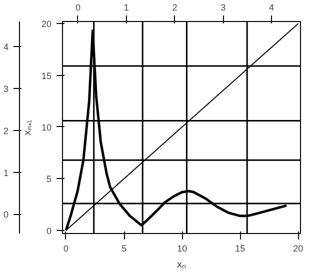  Describe the element at coordinates (49, 231) in the screenshot. I see `y-tick-label: 0` at that location.